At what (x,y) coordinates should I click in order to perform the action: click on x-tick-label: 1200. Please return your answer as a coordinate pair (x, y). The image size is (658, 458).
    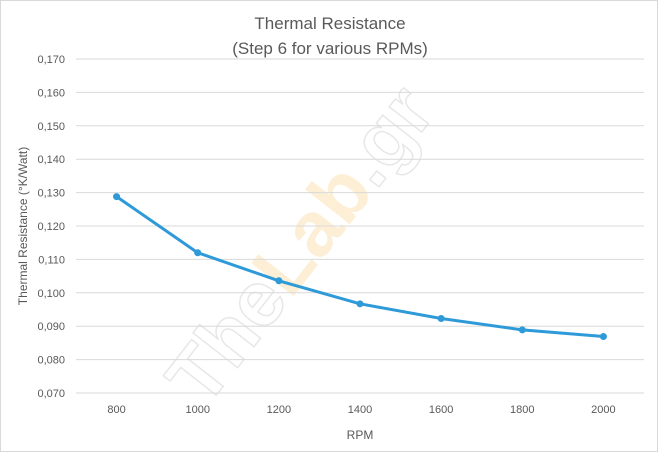
    Looking at the image, I should click on (279, 410).